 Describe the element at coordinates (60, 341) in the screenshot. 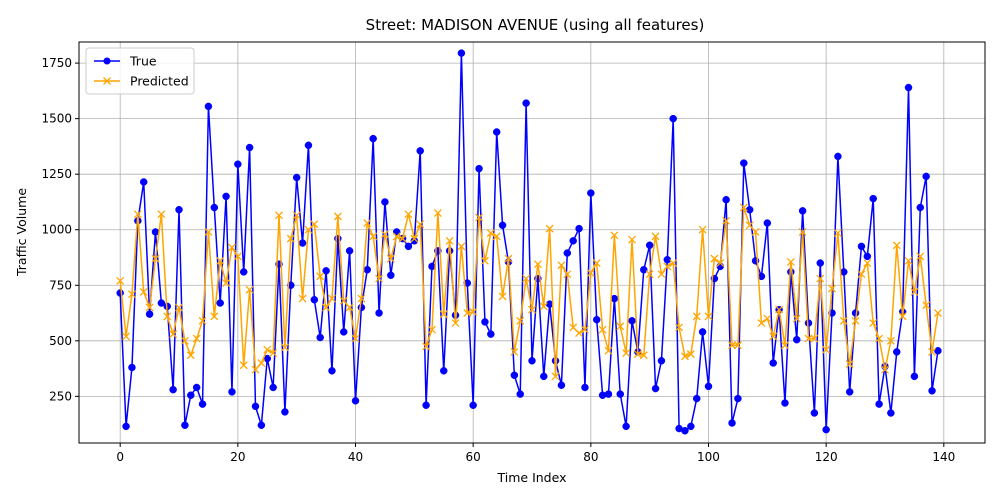

I see `y-tick-label: 500` at that location.